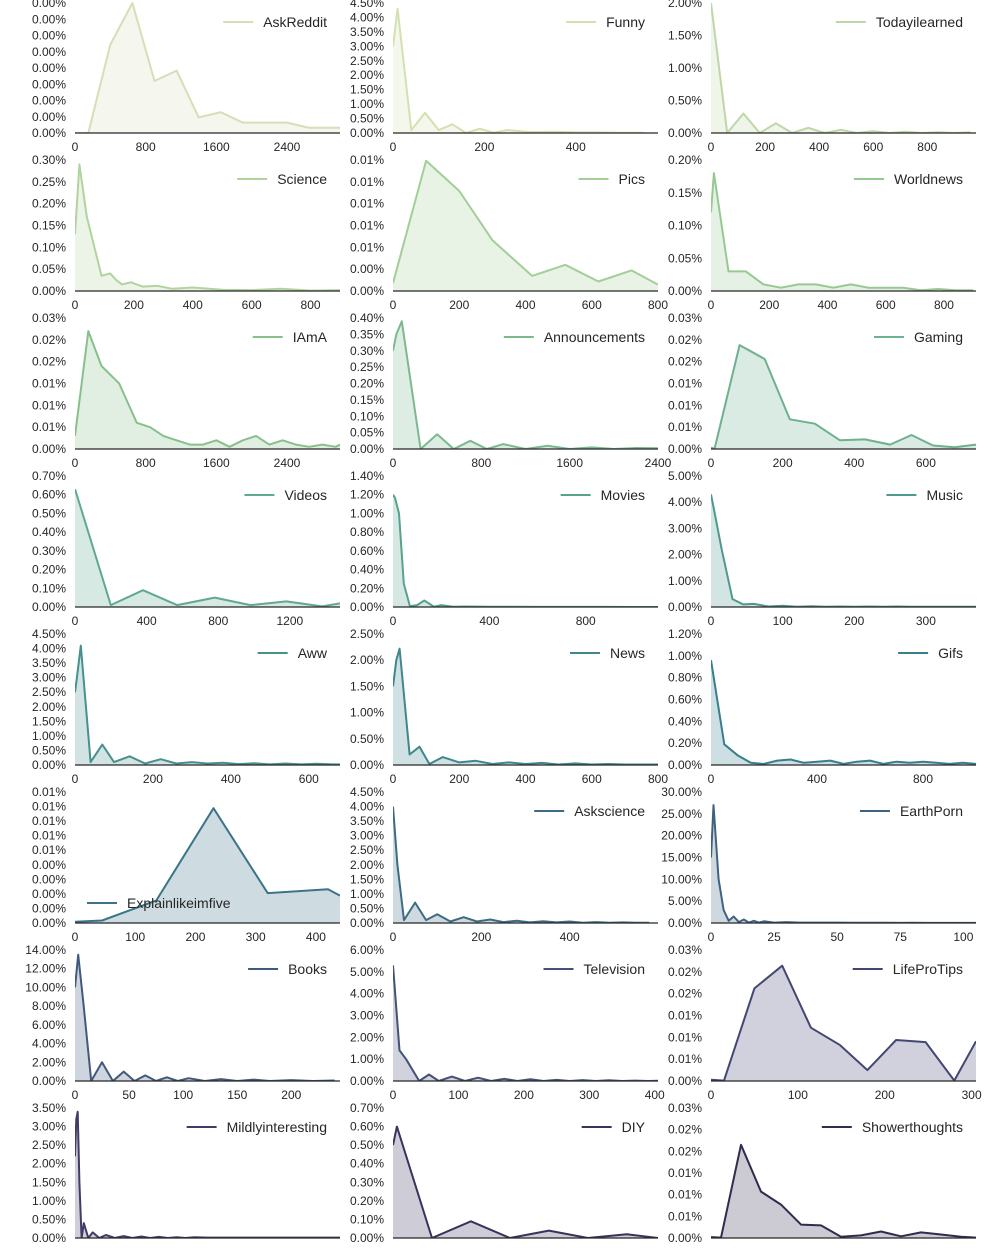  Describe the element at coordinates (237, 1095) in the screenshot. I see `x-tick-label: 150` at that location.